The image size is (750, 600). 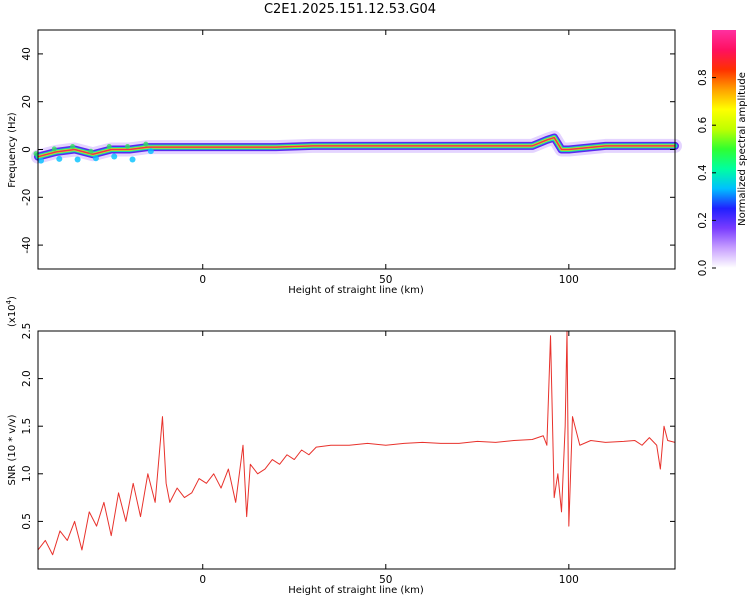 I want to click on spectrogram-x-axis-label: Height of straight line (km), so click(x=356, y=290).